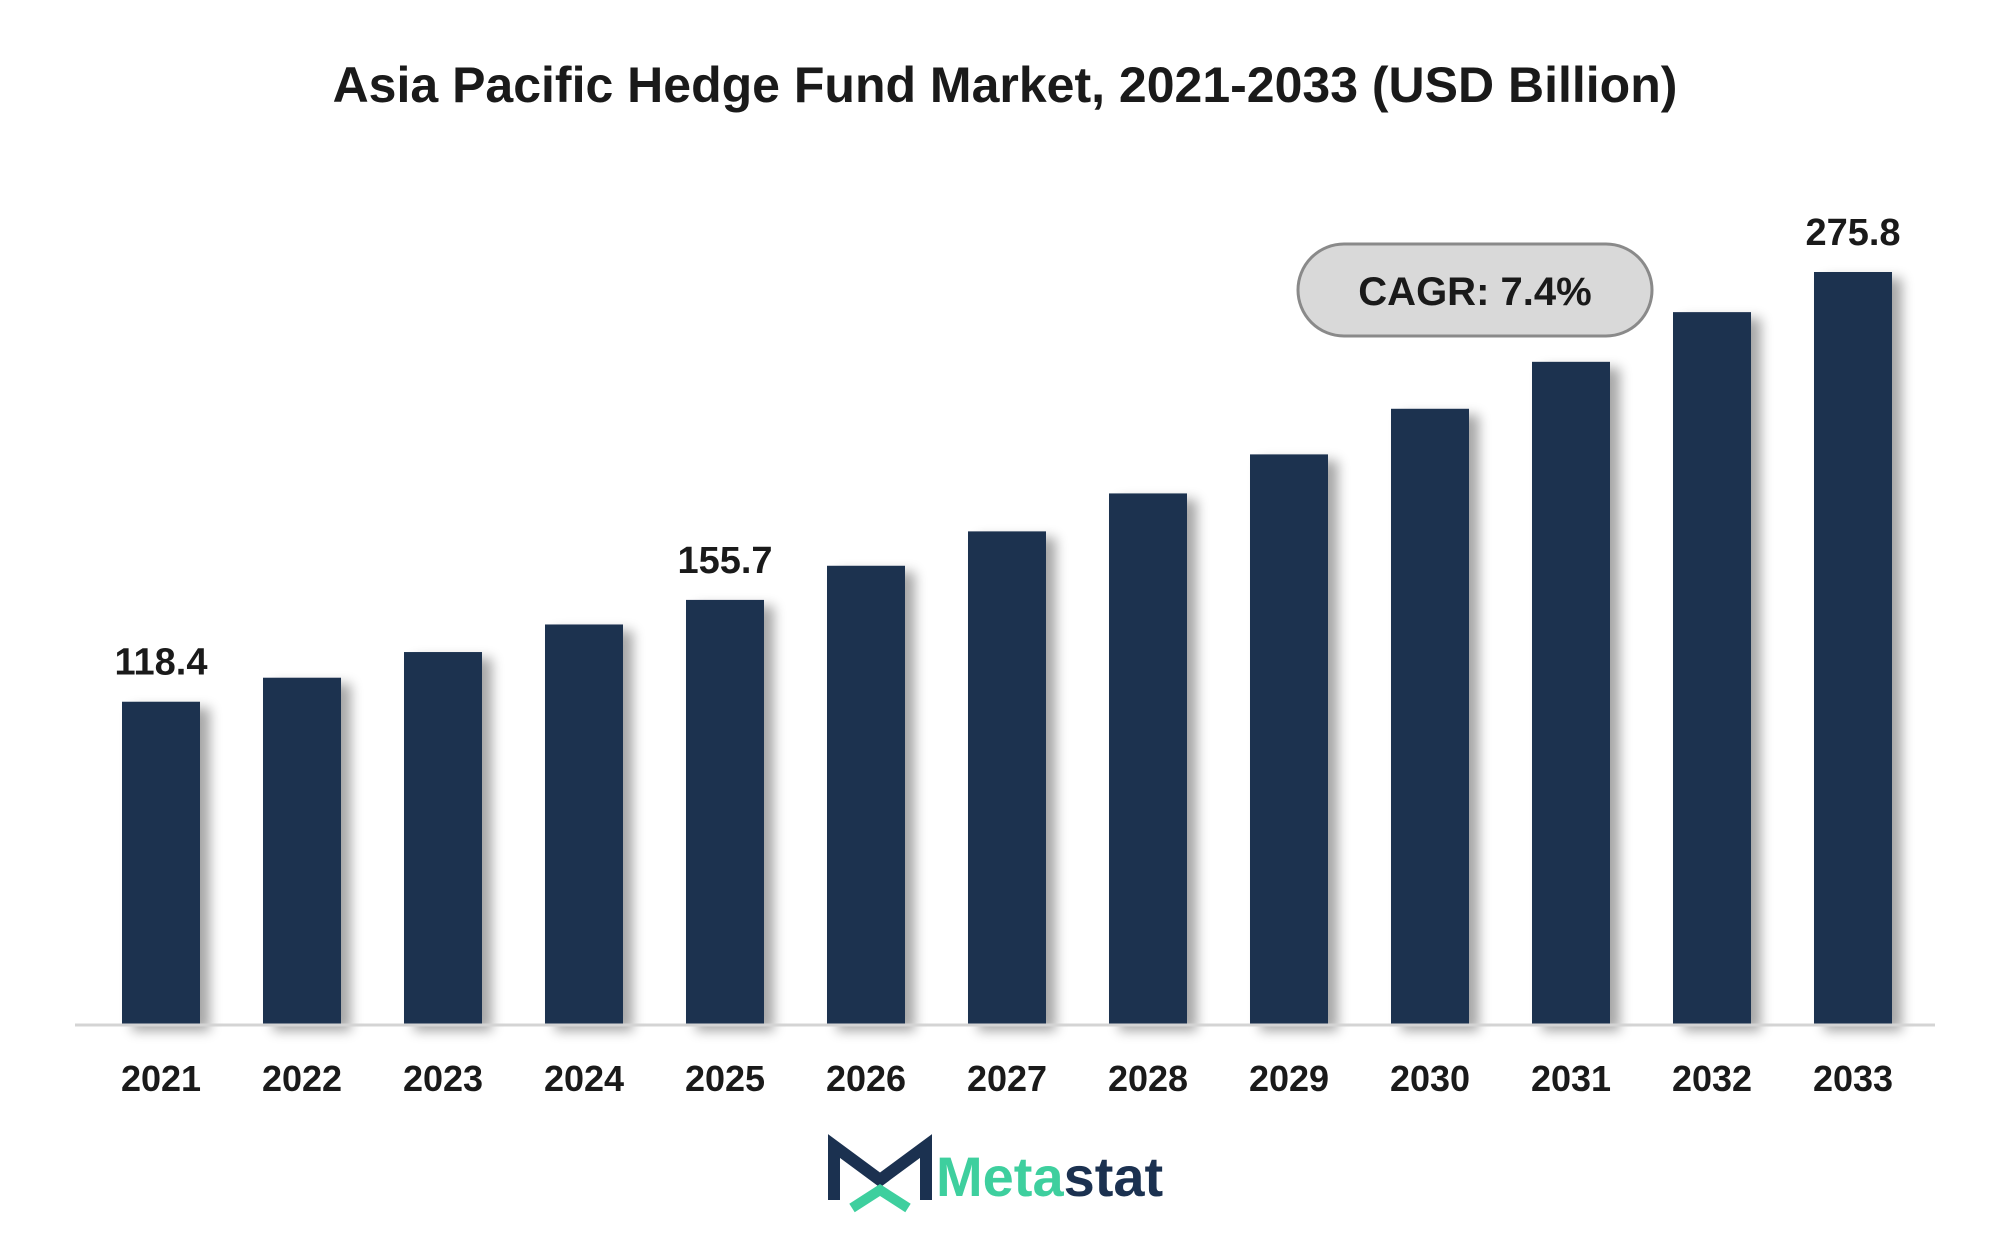  What do you see at coordinates (1712, 668) in the screenshot?
I see `bar-2032` at bounding box center [1712, 668].